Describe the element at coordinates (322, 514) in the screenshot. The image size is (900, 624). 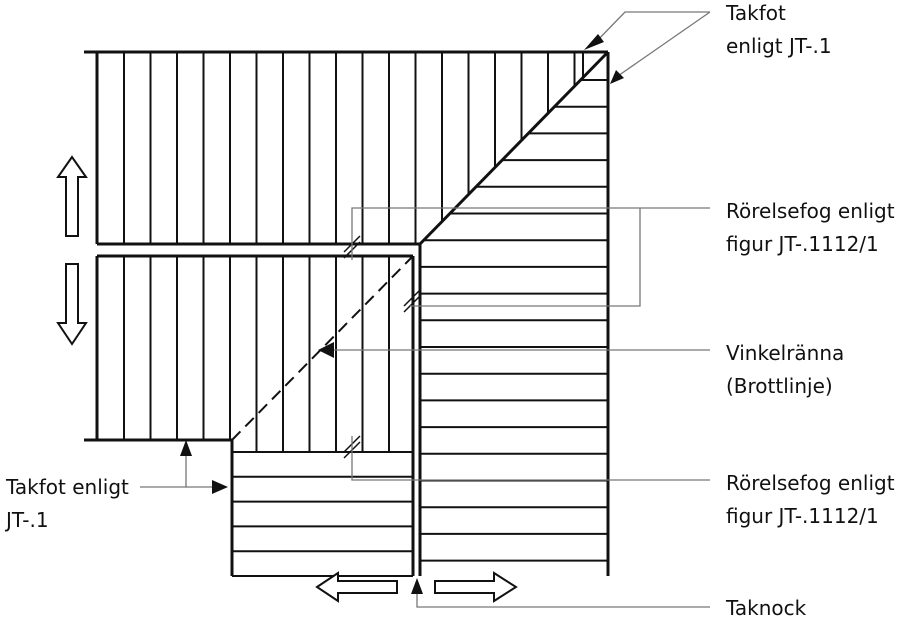
I see `bottom-board-lines` at that location.